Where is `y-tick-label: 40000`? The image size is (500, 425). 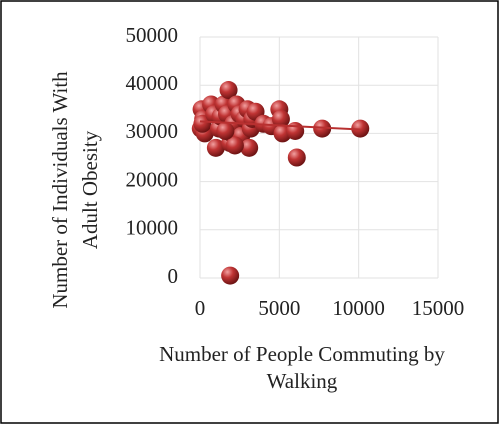 y-tick-label: 40000 is located at coordinates (152, 83).